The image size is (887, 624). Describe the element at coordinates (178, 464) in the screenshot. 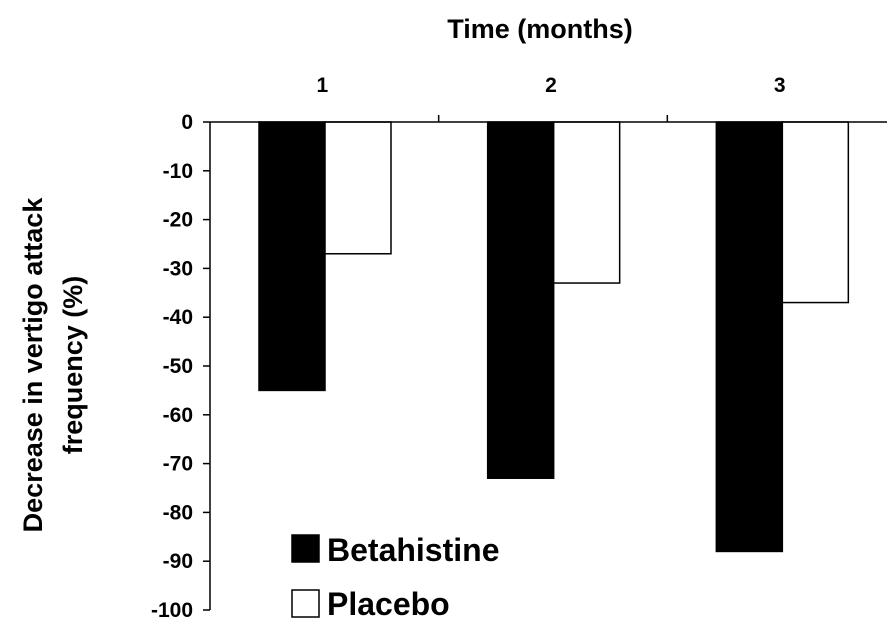

I see `y-tick-label: -70` at that location.